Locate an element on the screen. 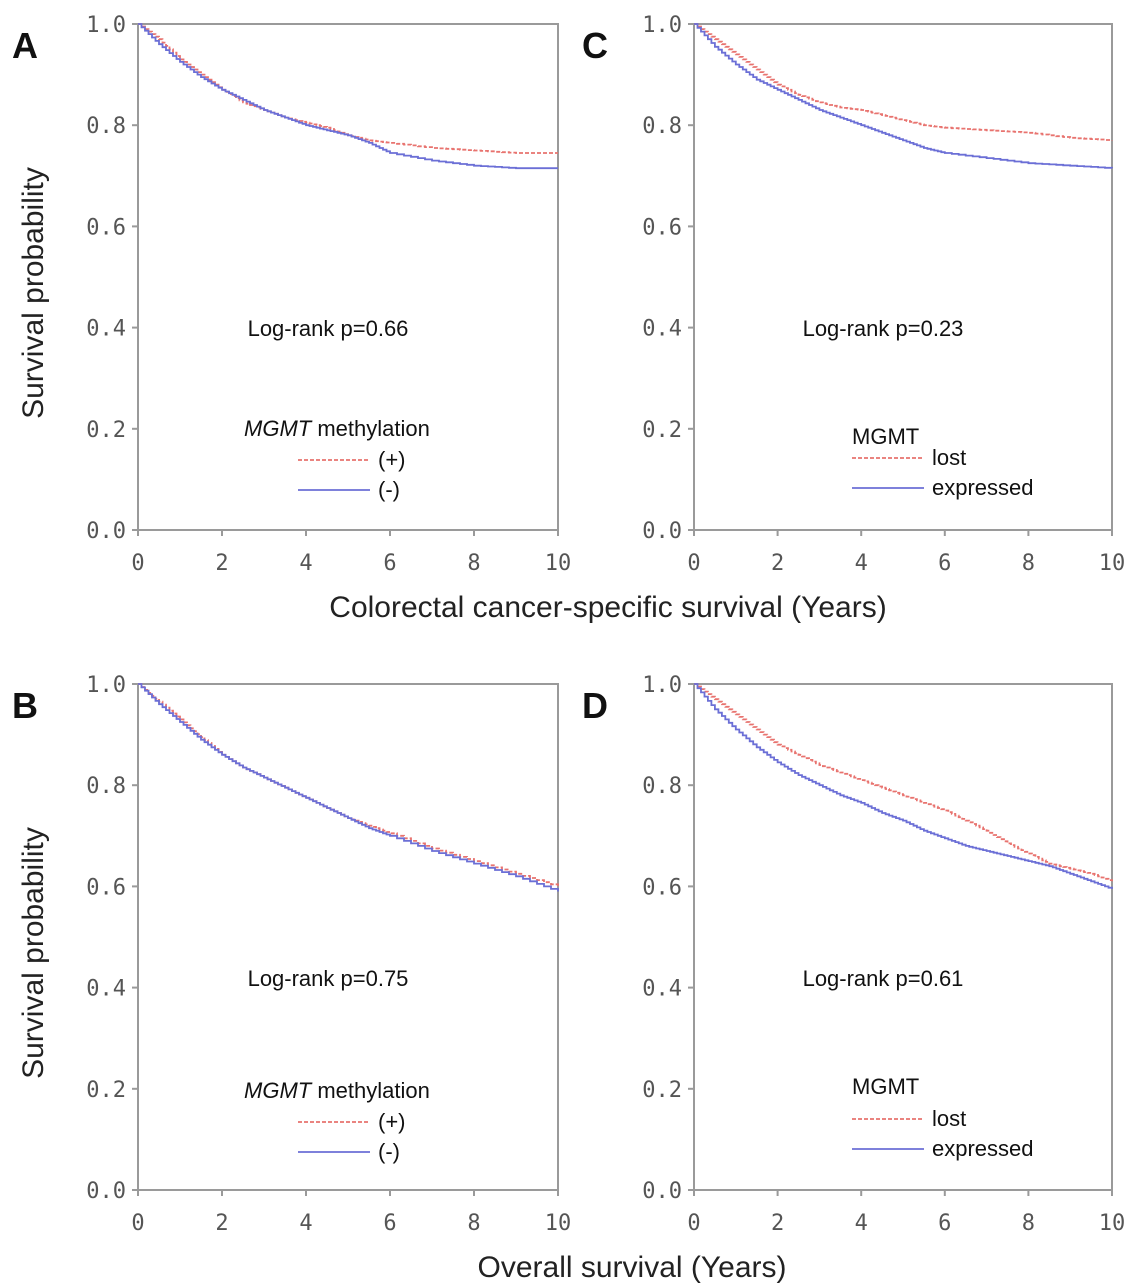 Image resolution: width=1141 pixels, height=1286 pixels. panel-letter: D is located at coordinates (595, 705).